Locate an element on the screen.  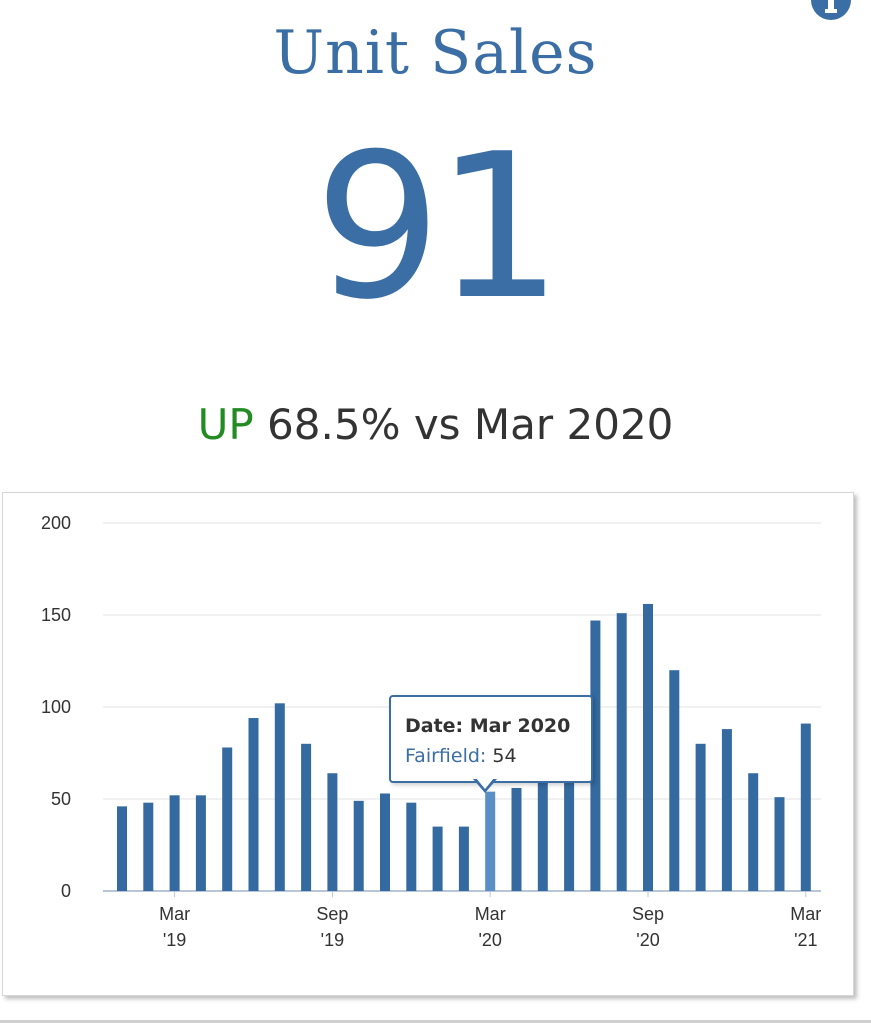
tooltip-value: 54 is located at coordinates (504, 756).